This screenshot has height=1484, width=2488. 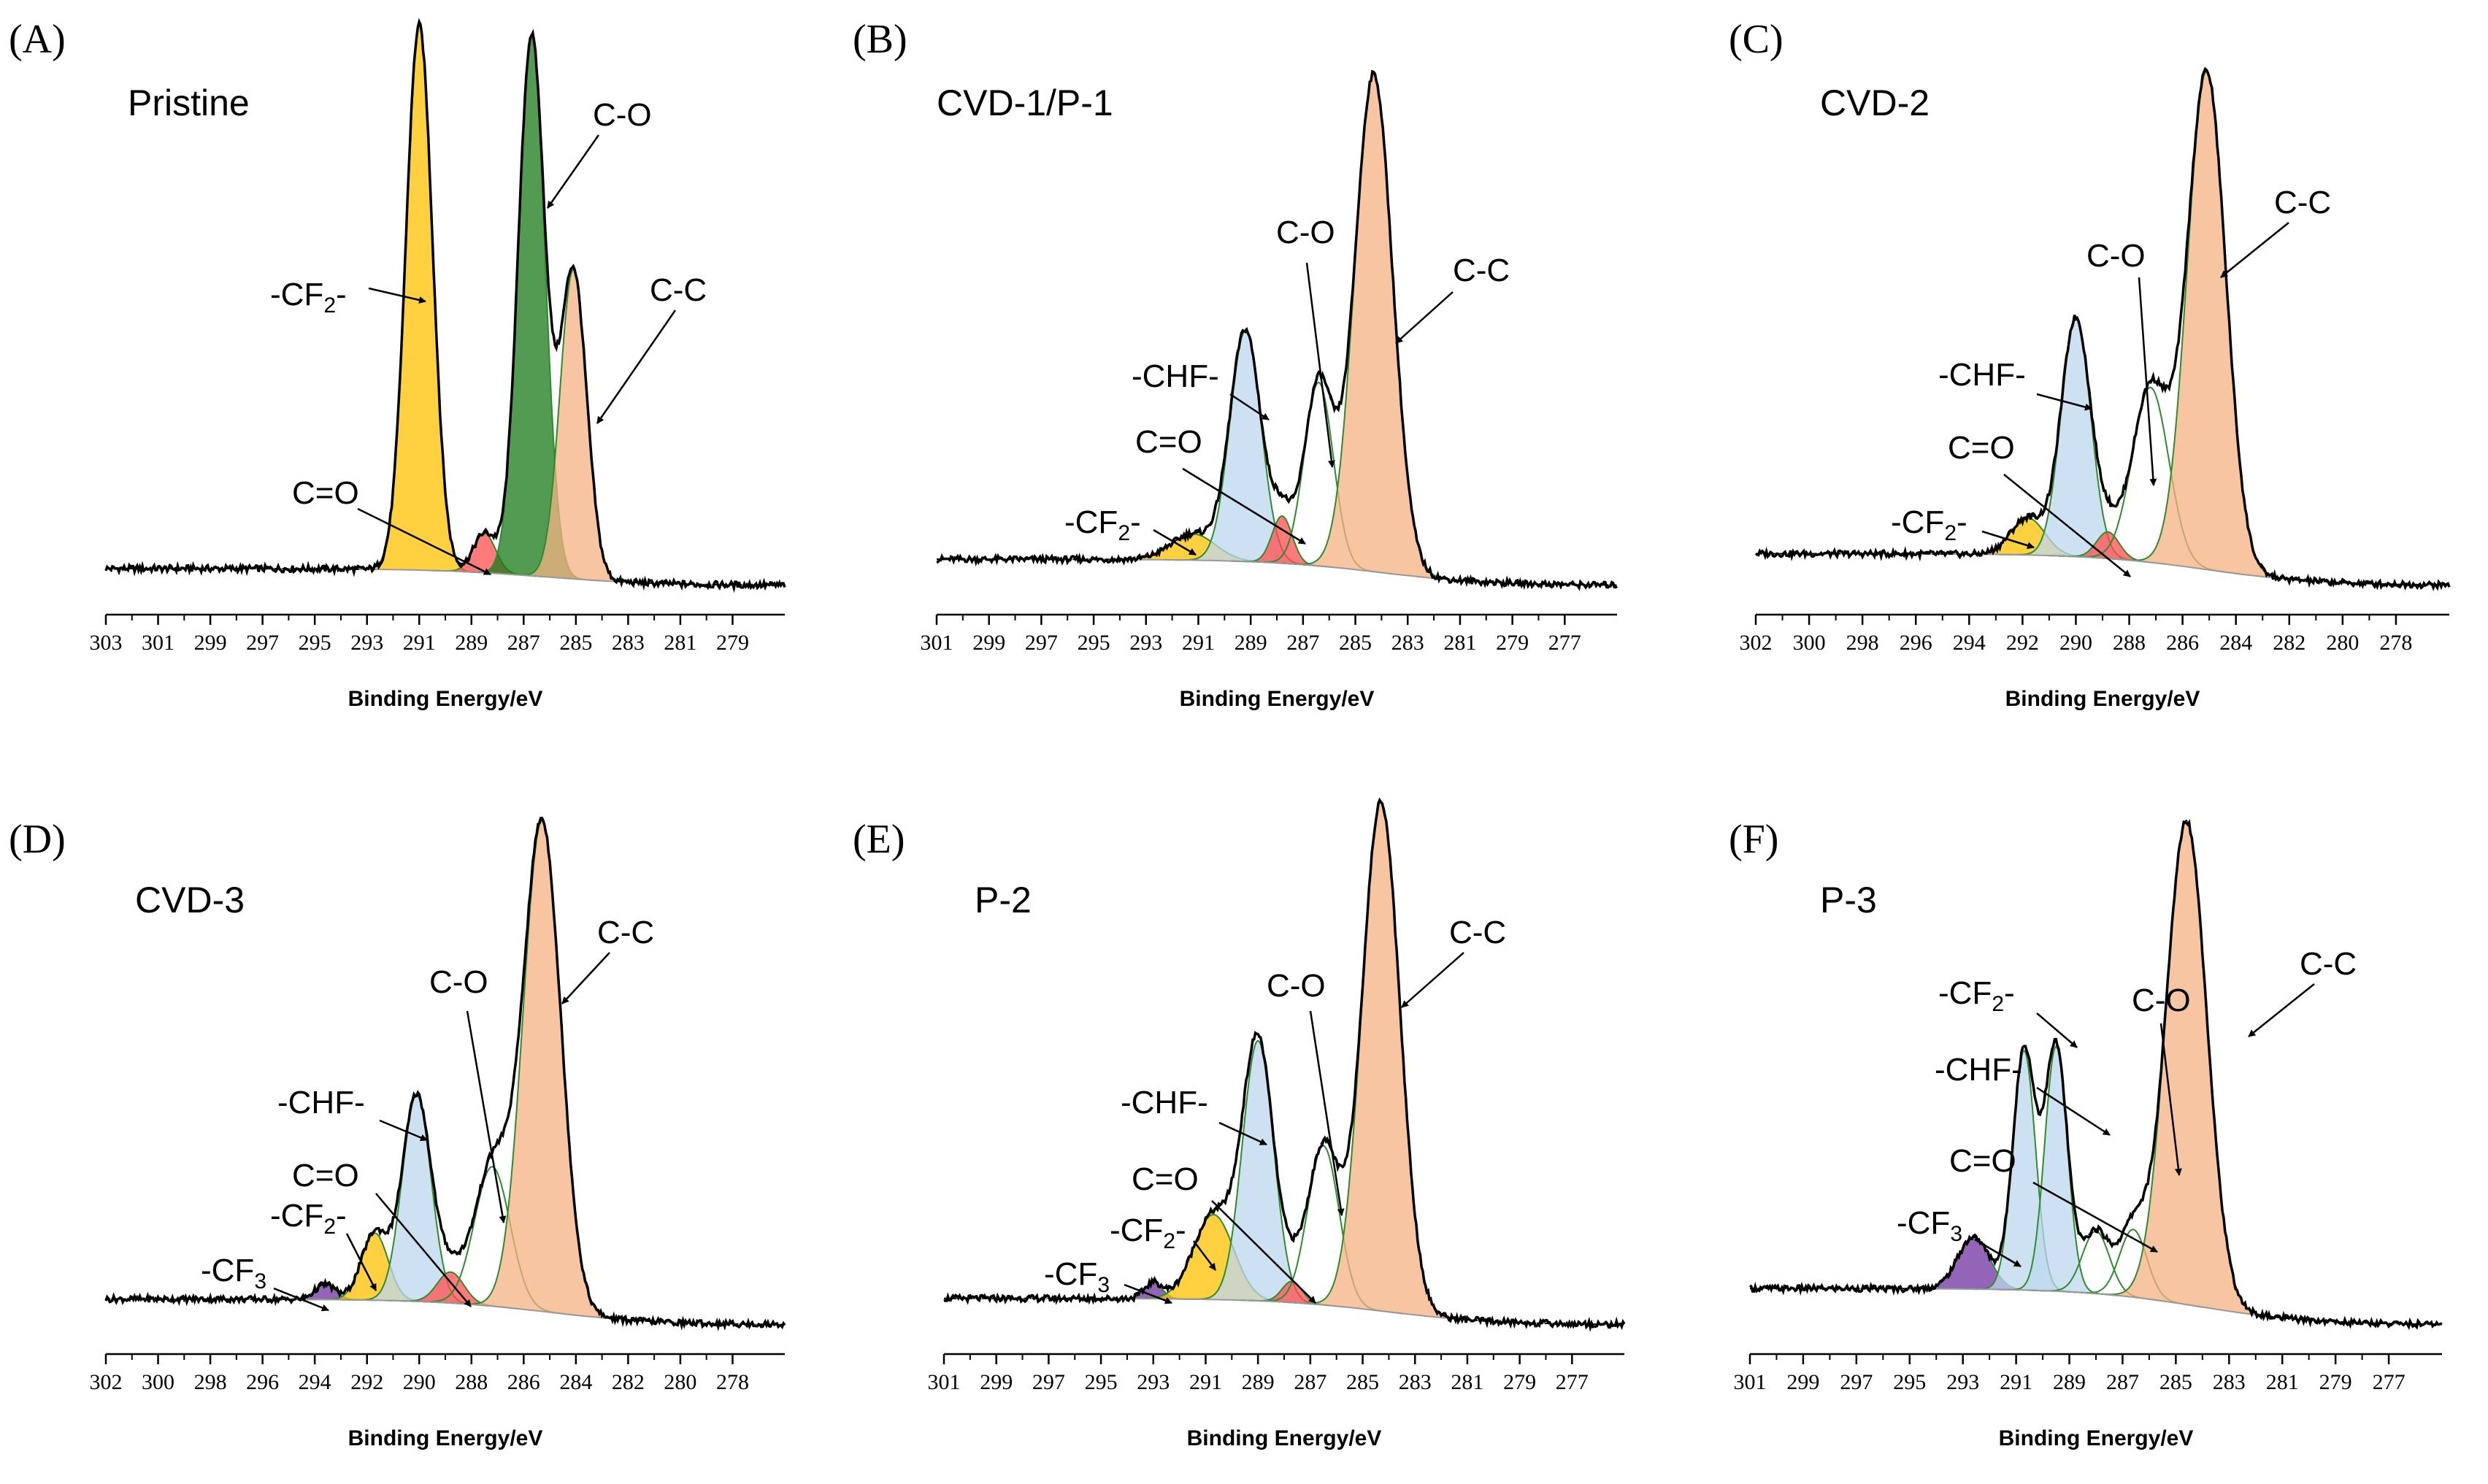 I want to click on x-tick-label: 286, so click(x=2182, y=643).